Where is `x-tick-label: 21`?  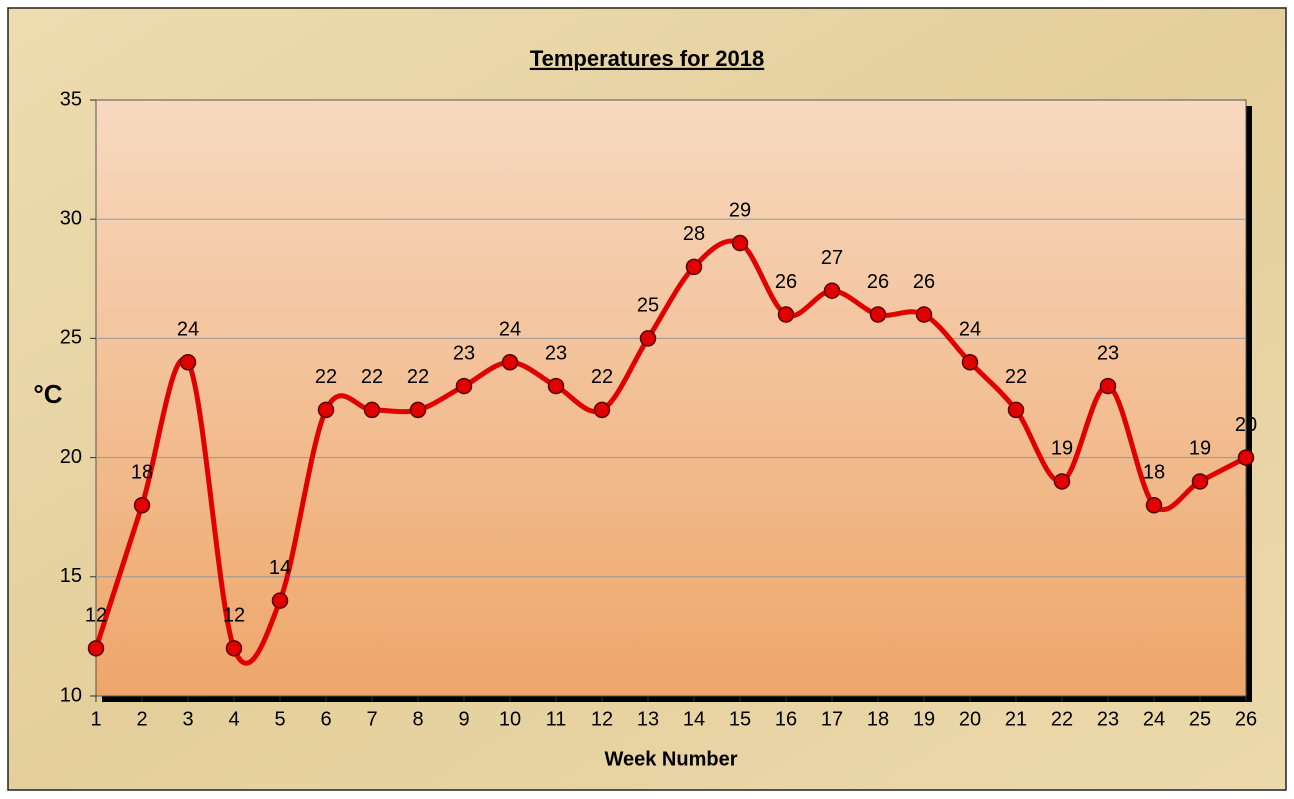 x-tick-label: 21 is located at coordinates (1016, 719).